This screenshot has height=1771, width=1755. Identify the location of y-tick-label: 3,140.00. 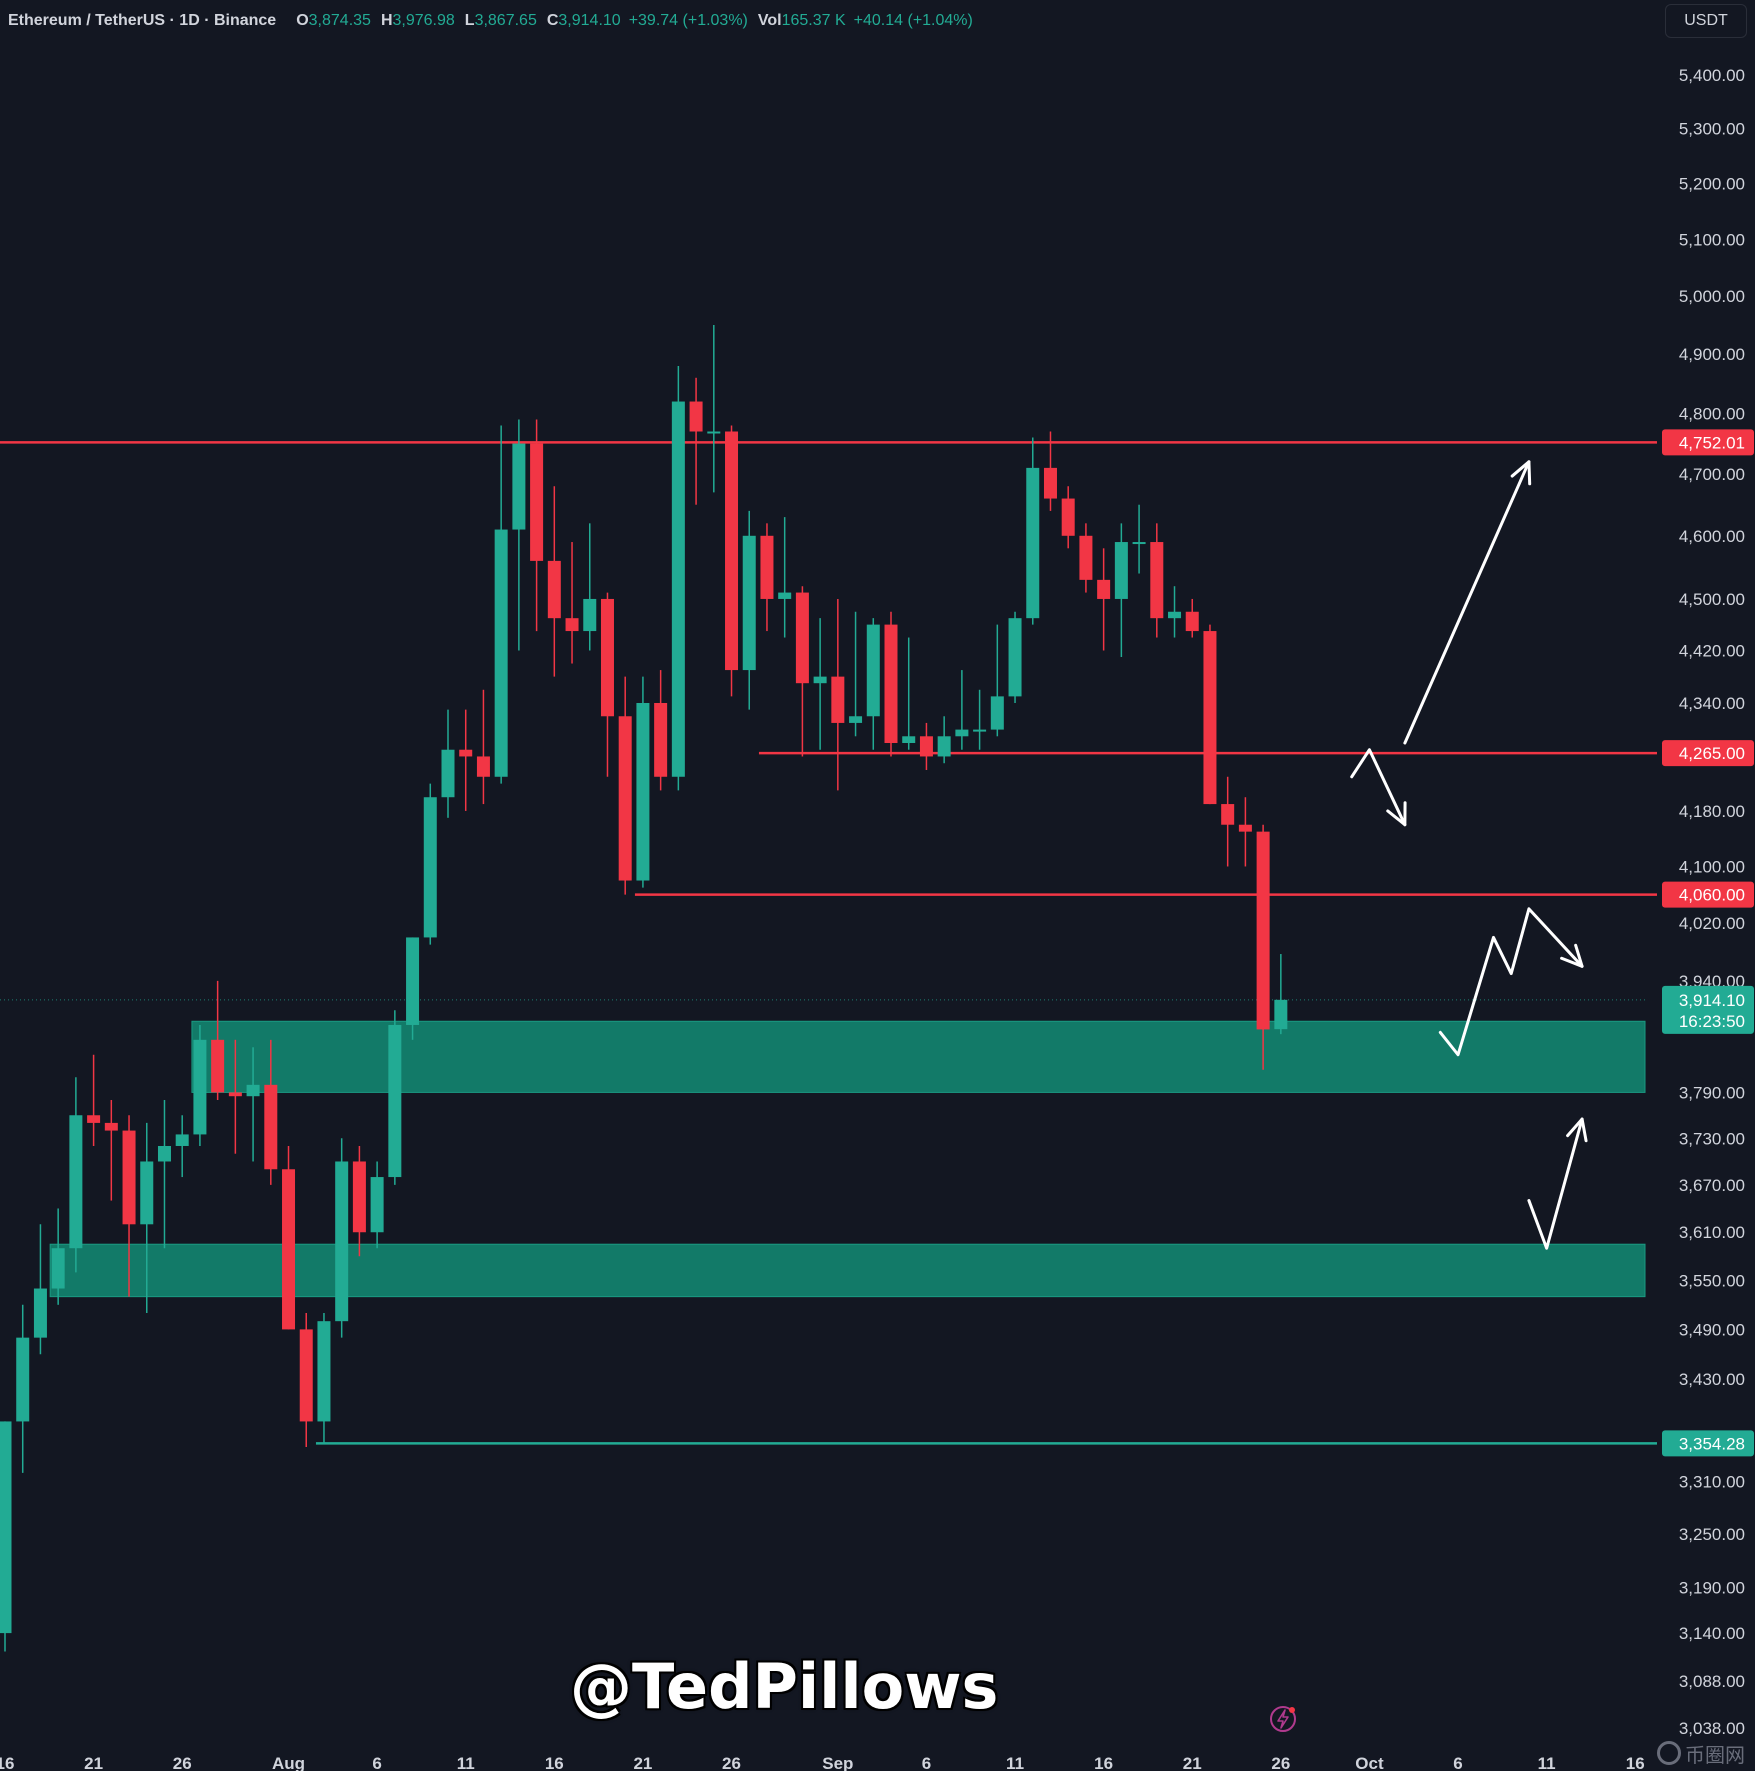
(1712, 1633).